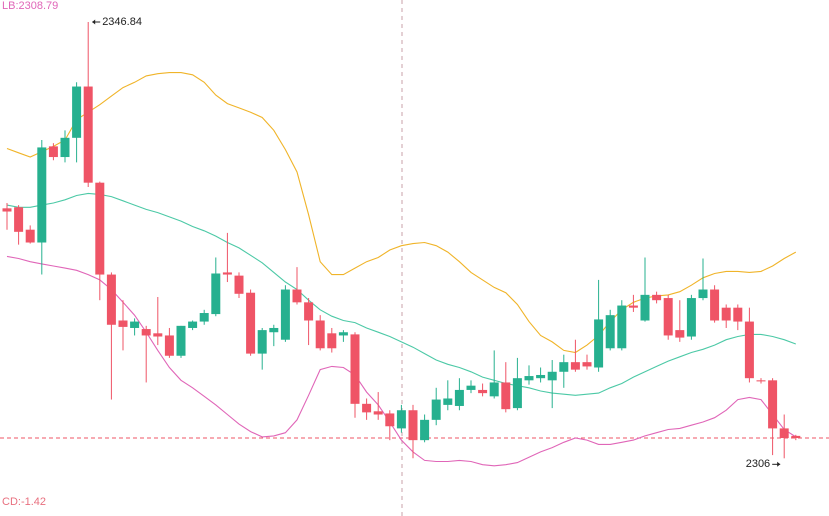 The image size is (829, 516). Describe the element at coordinates (24, 502) in the screenshot. I see `oscillator-label: CD:-1.42` at that location.